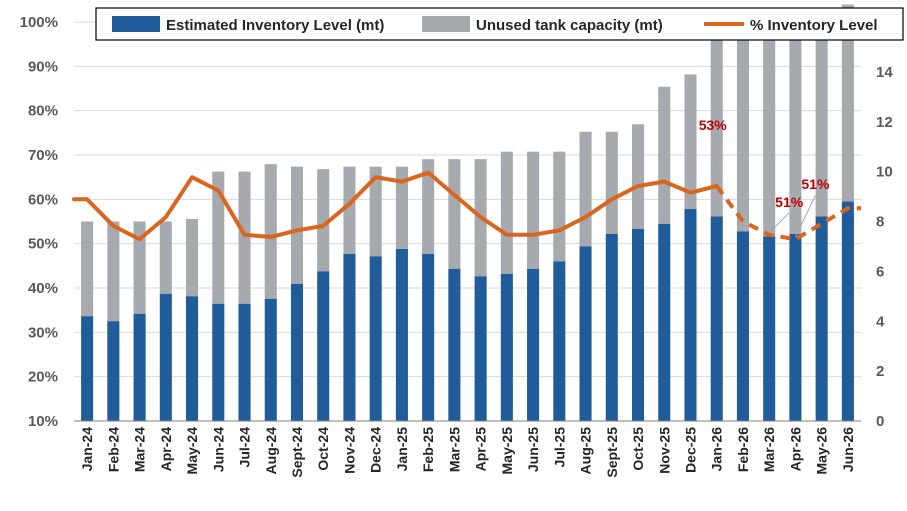 The height and width of the screenshot is (511, 907). Describe the element at coordinates (690, 450) in the screenshot. I see `x-tick-label: Dec-25` at that location.